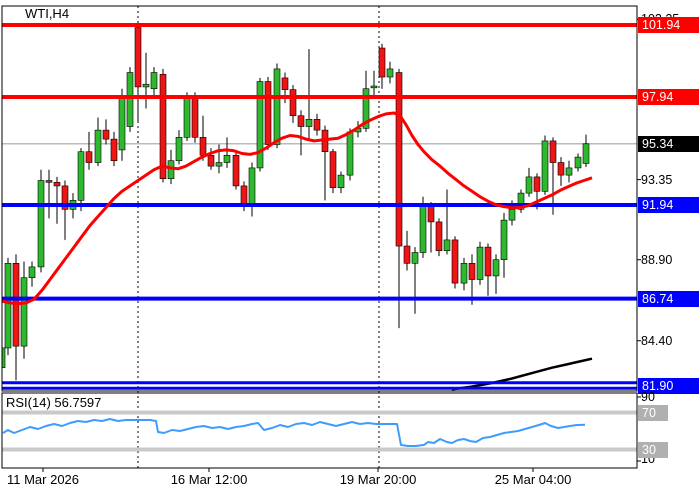  I want to click on symbol-timeframe-label: WTI,H4, so click(47, 13).